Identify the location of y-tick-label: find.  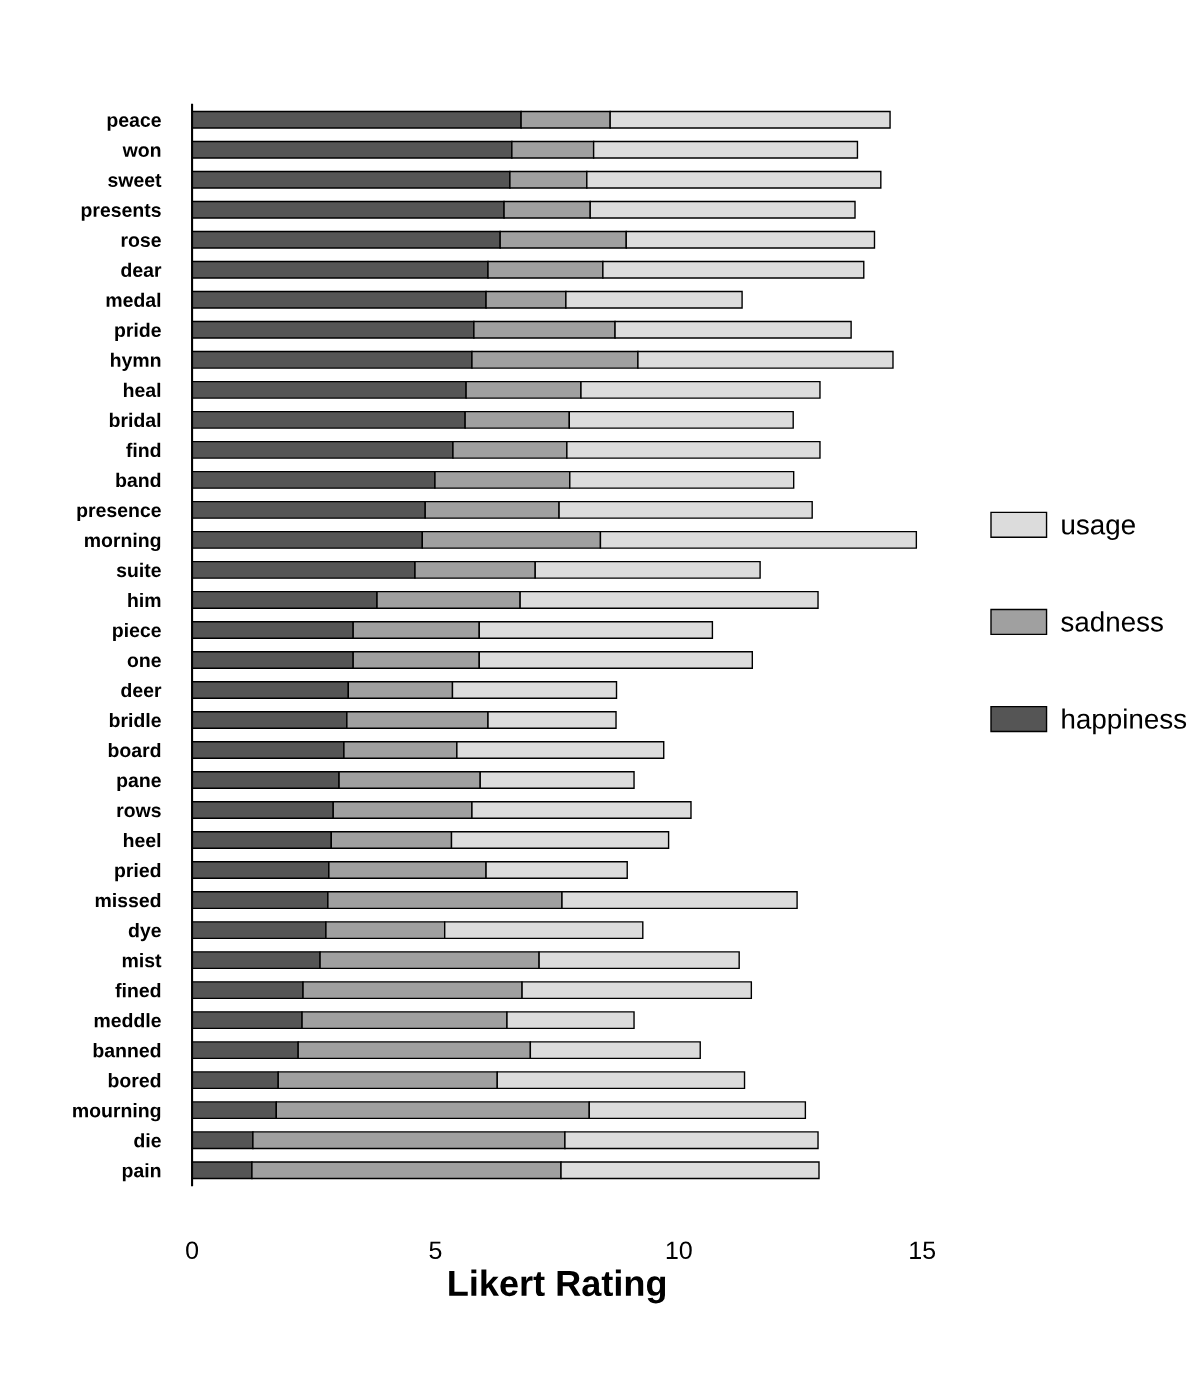
(143, 450).